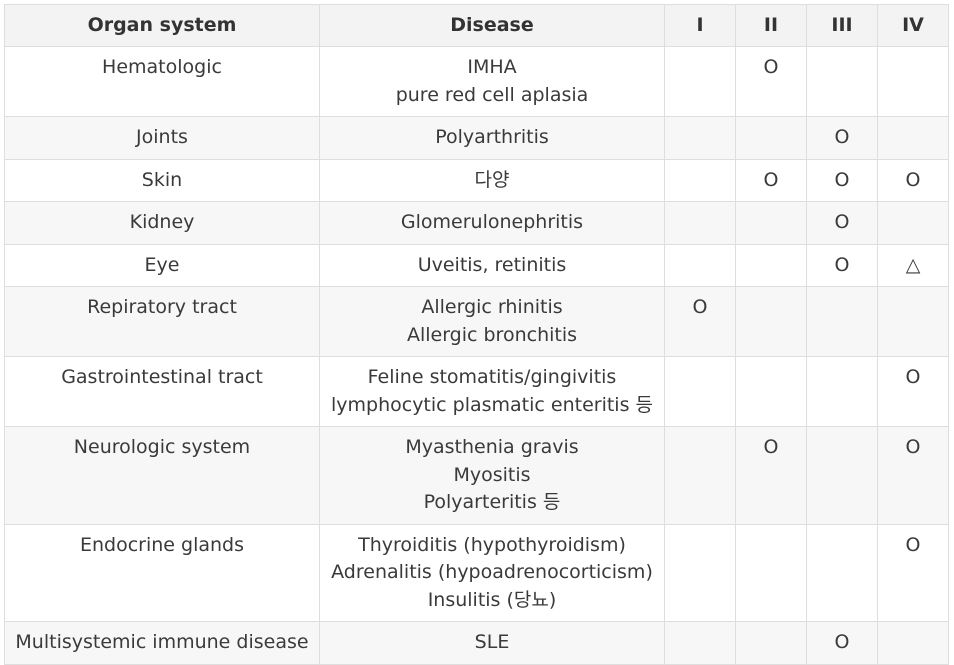 The height and width of the screenshot is (665, 954). I want to click on organ-system-cell: Endocrine glands, so click(162, 572).